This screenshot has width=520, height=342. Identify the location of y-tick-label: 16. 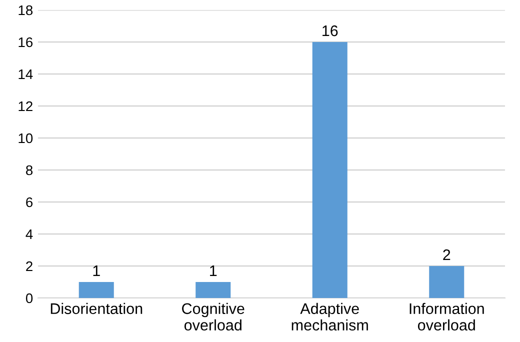
(25, 42).